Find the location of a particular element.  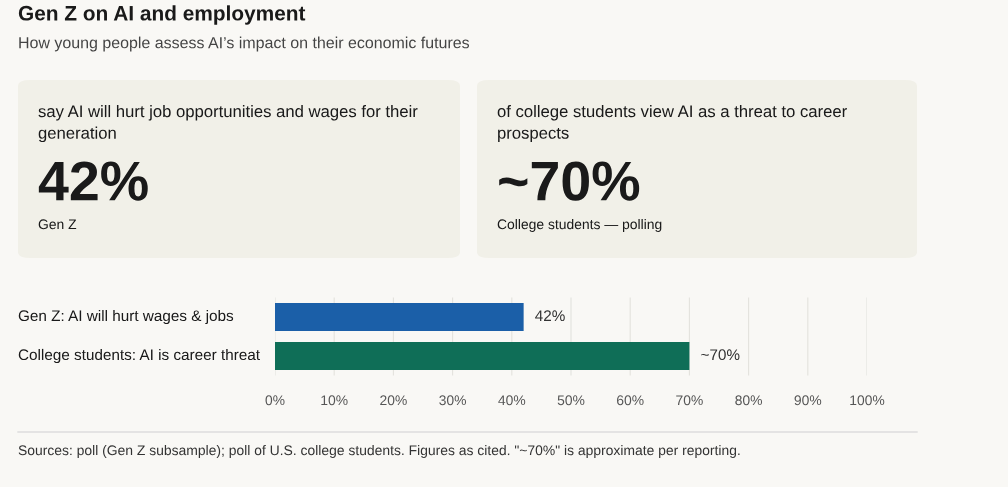

y-tick-label: College students: AI is career threat is located at coordinates (139, 356).